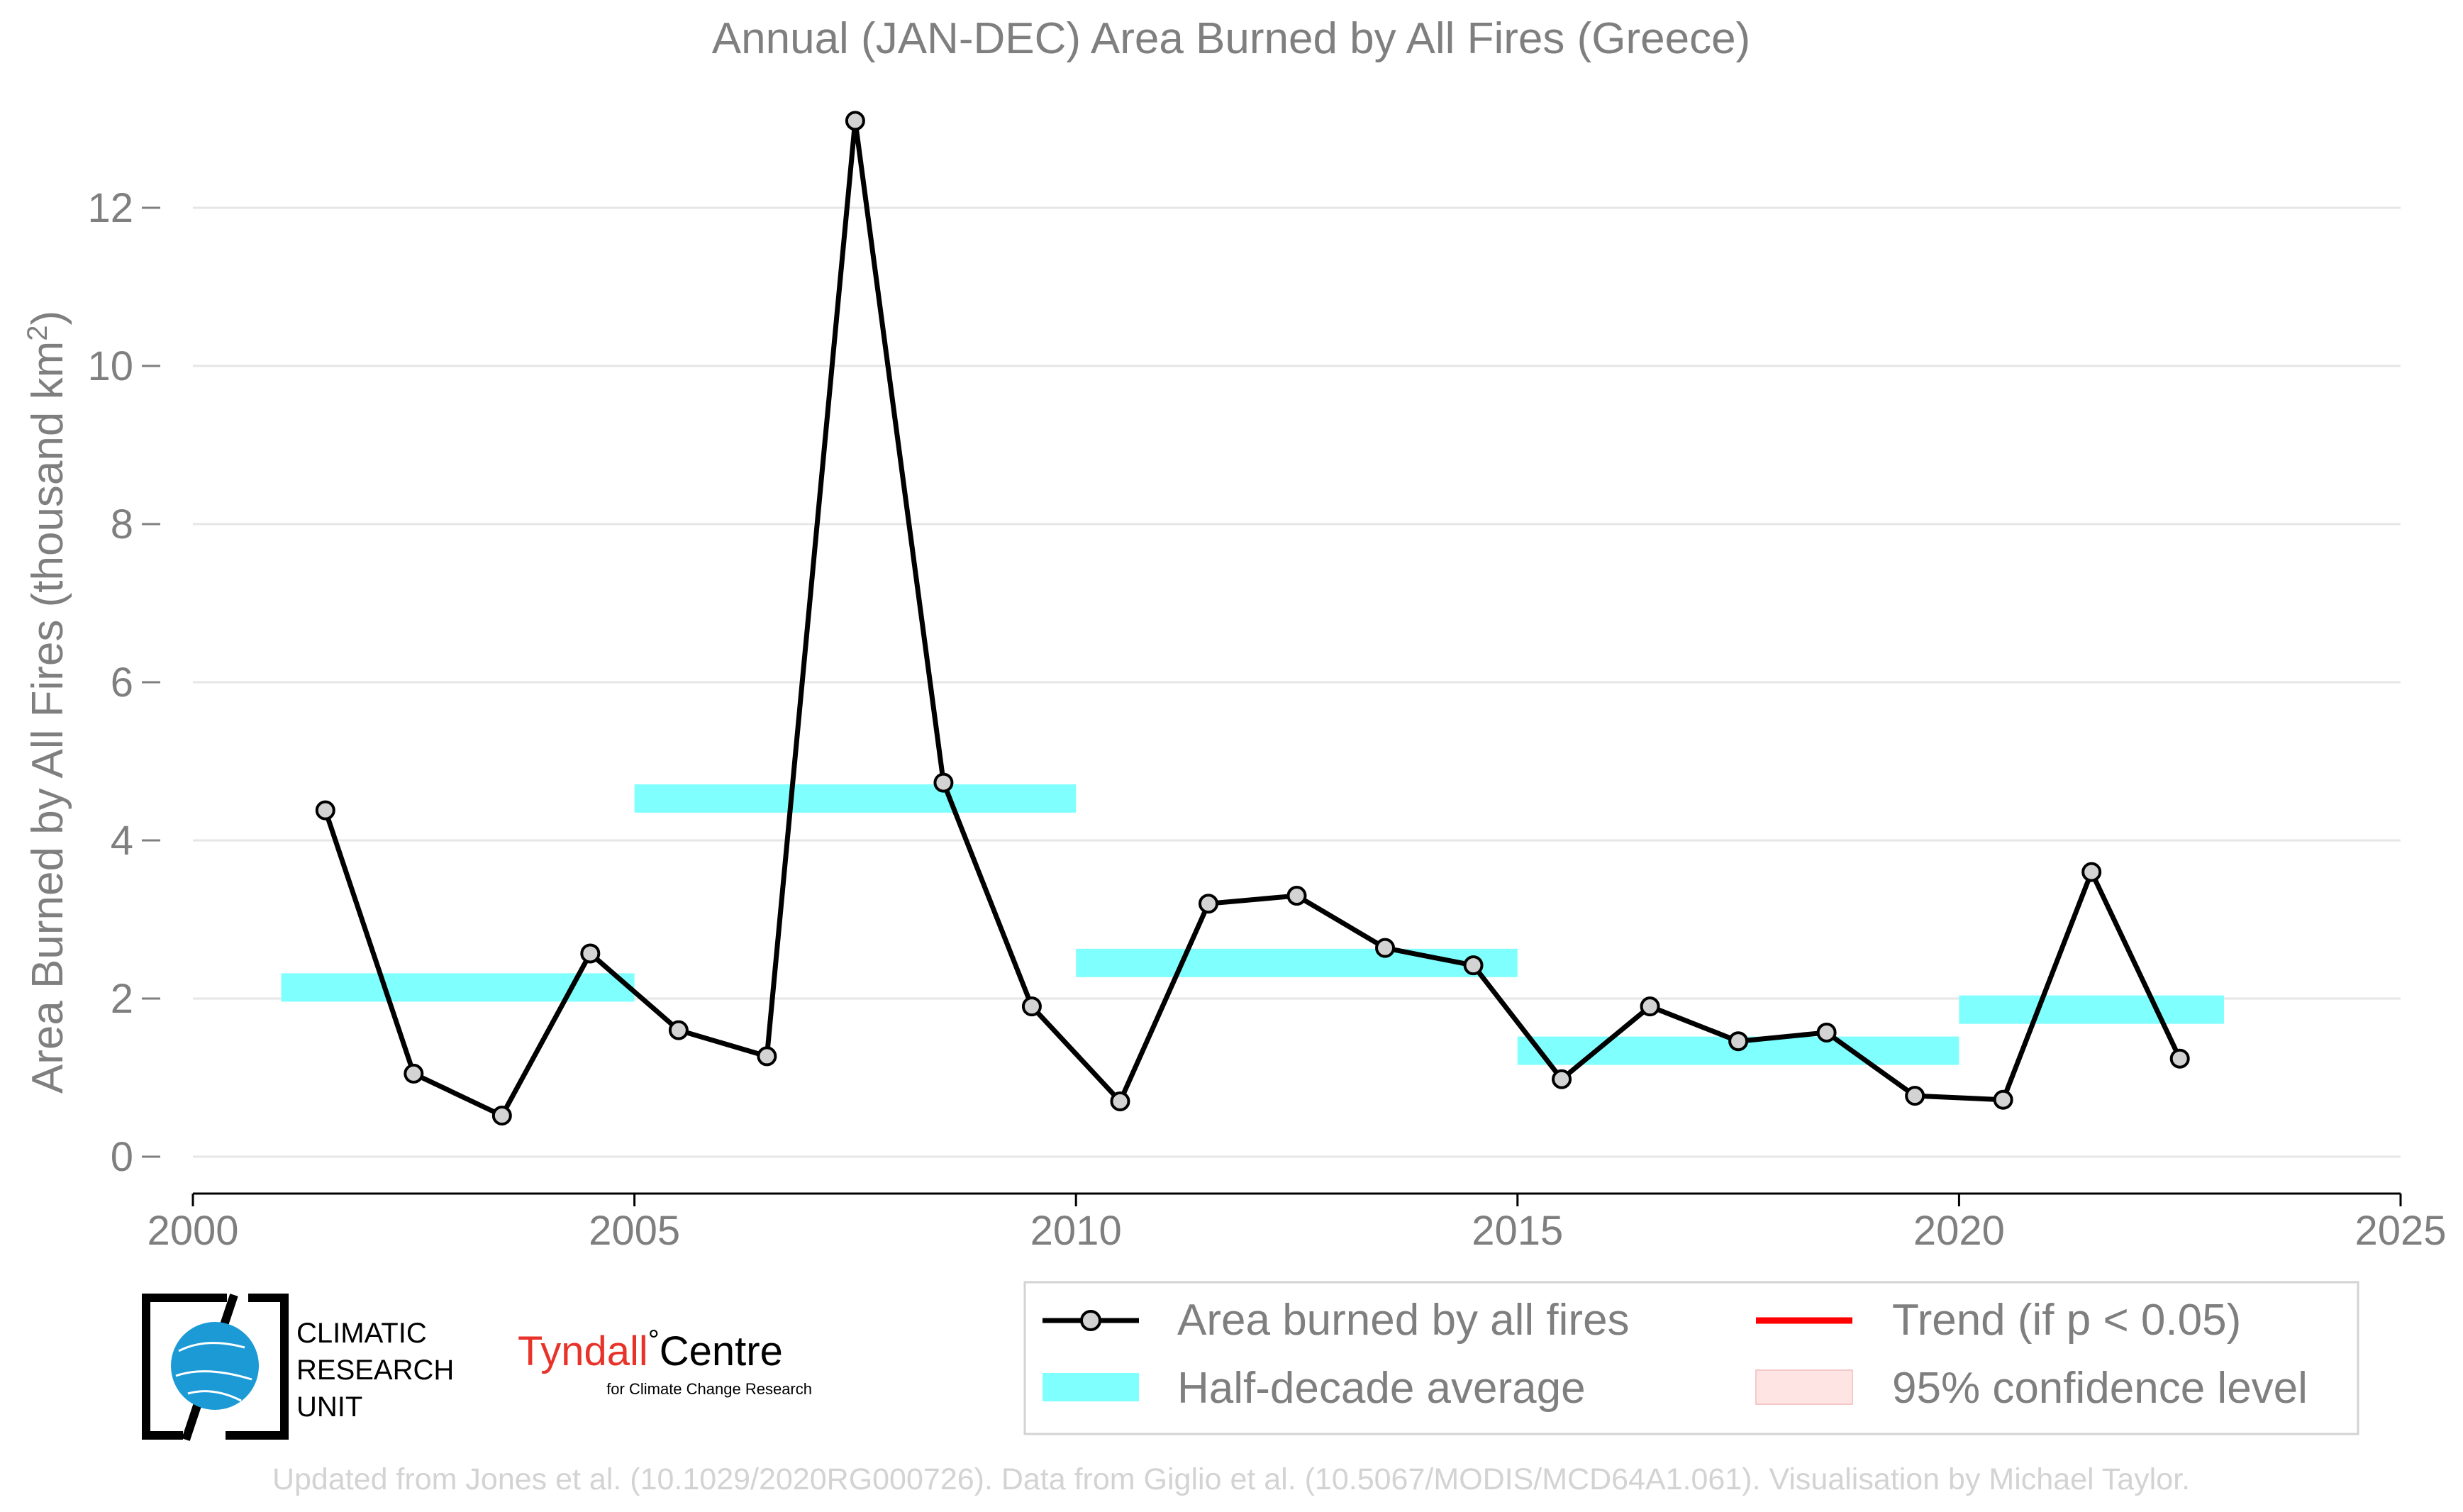  I want to click on legend-item-confidence: 95% confidence level, so click(2031, 1388).